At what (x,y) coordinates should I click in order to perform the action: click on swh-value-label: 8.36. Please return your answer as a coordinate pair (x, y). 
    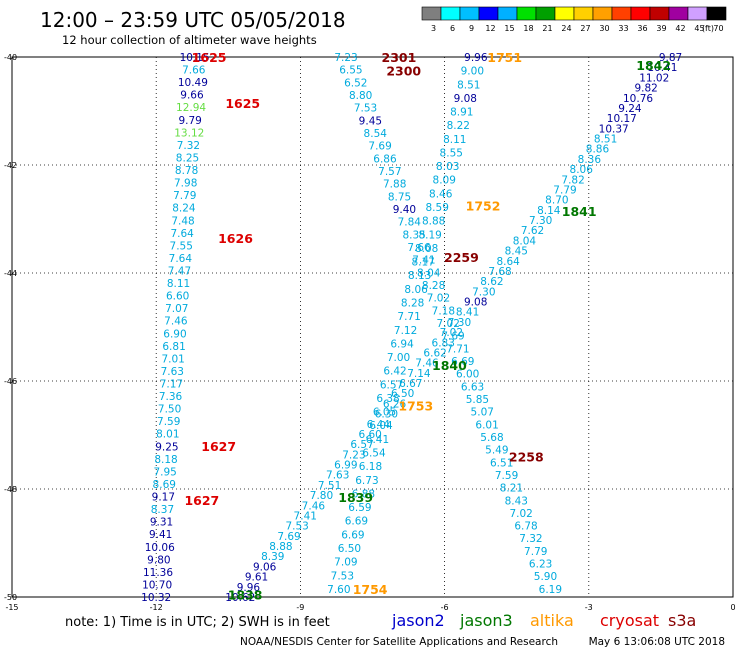
    Looking at the image, I should click on (590, 160).